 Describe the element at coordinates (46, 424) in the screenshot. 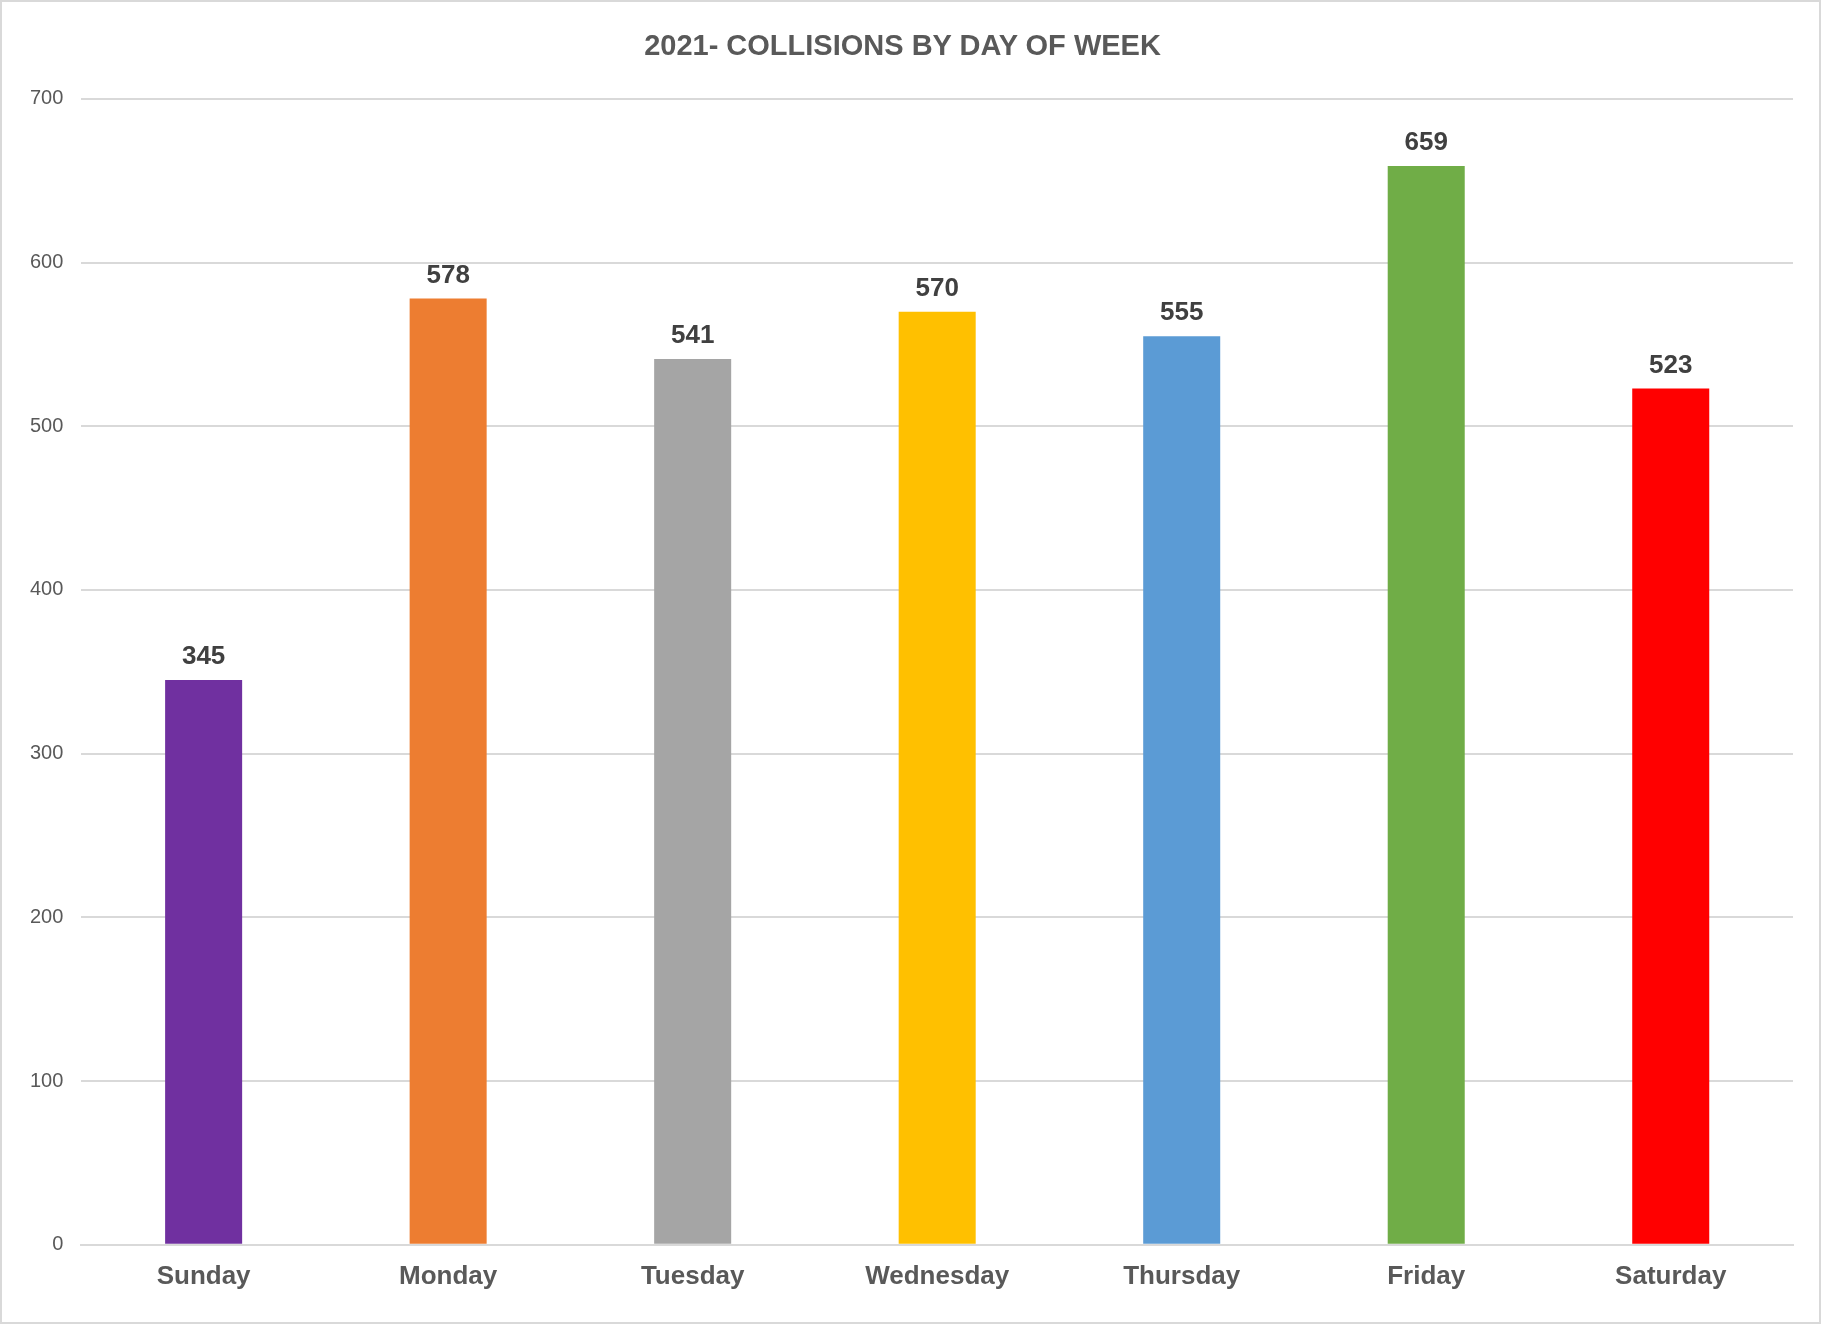

I see `y-tick-label: 500` at that location.